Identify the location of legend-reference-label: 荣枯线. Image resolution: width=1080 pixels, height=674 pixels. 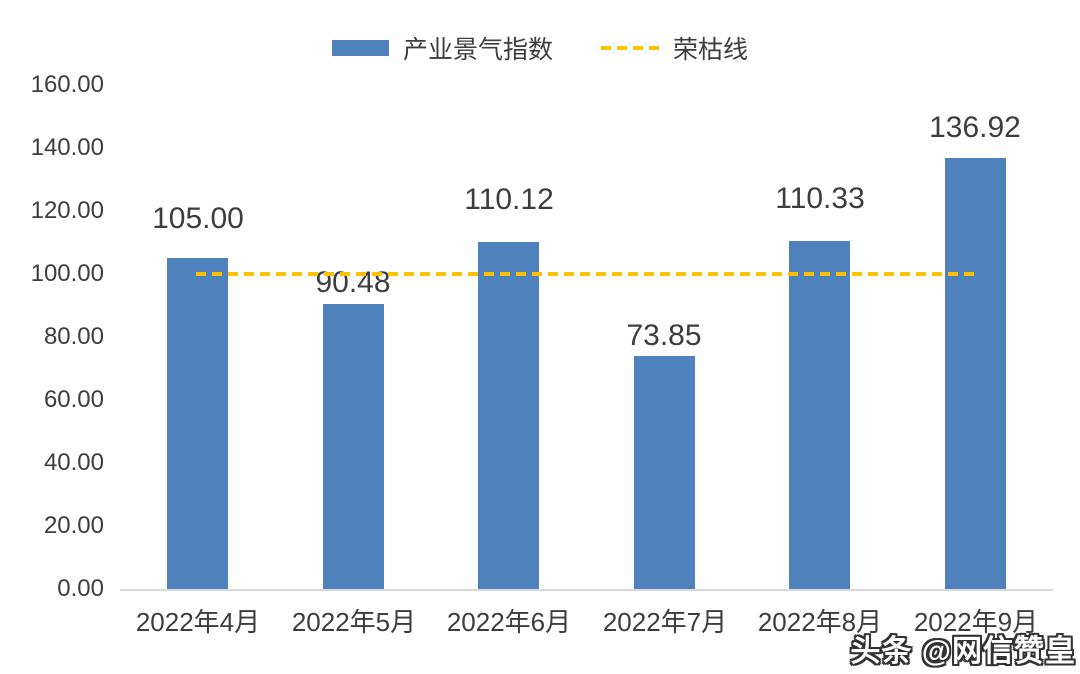
(711, 50).